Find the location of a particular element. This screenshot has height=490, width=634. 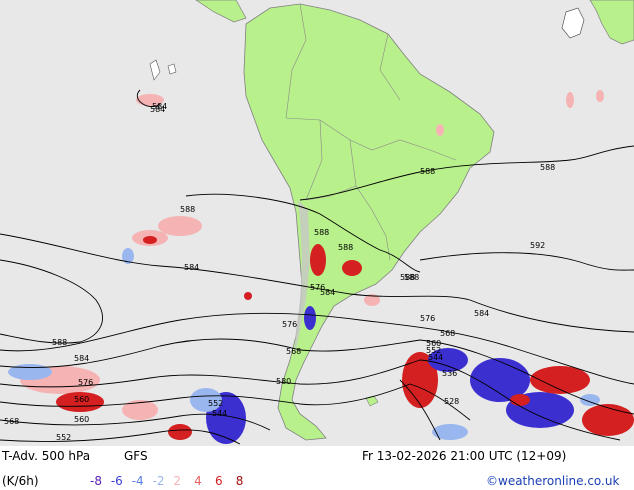

legend-scale-value: 6 is located at coordinates (218, 481).